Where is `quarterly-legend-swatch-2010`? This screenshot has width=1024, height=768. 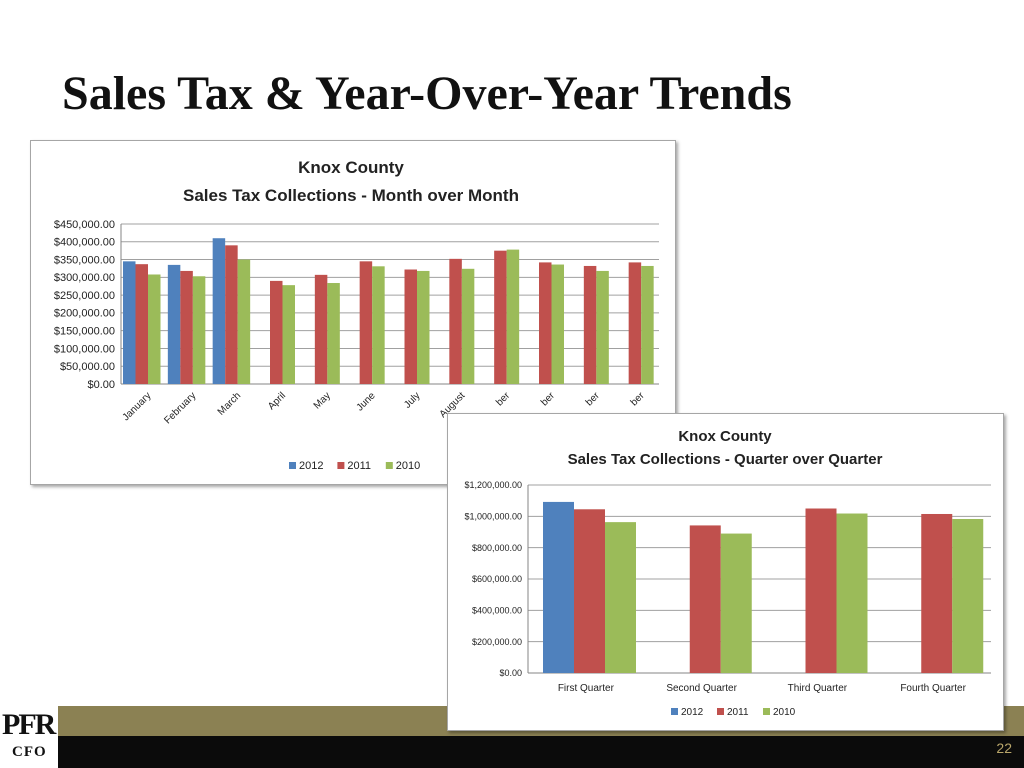 quarterly-legend-swatch-2010 is located at coordinates (766, 711).